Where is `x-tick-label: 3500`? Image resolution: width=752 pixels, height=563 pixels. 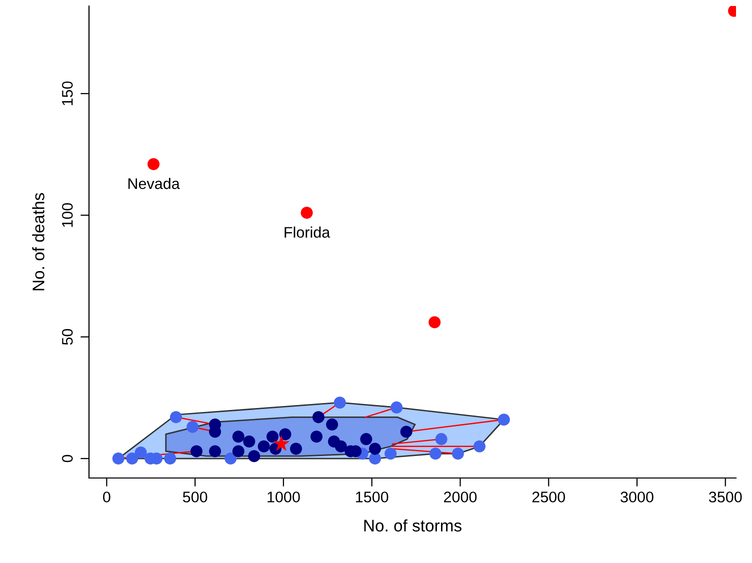
x-tick-label: 3500 is located at coordinates (725, 497).